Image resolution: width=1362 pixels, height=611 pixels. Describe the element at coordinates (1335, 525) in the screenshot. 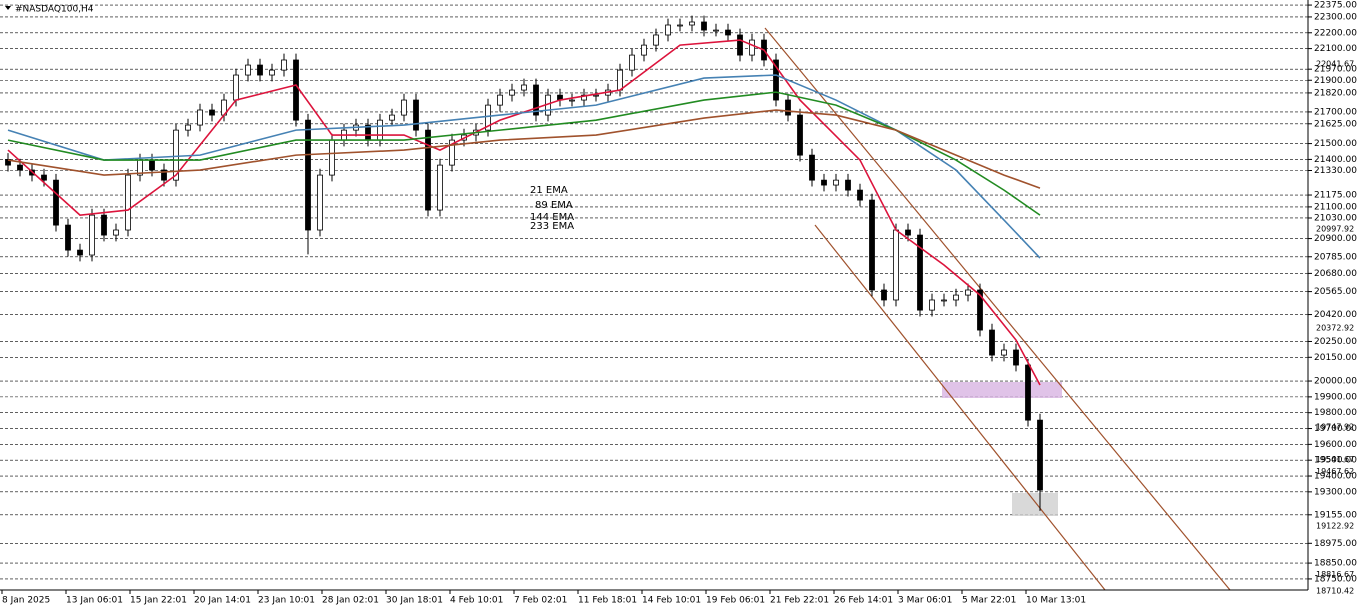

I see `price-marker-label: 19122.92` at that location.